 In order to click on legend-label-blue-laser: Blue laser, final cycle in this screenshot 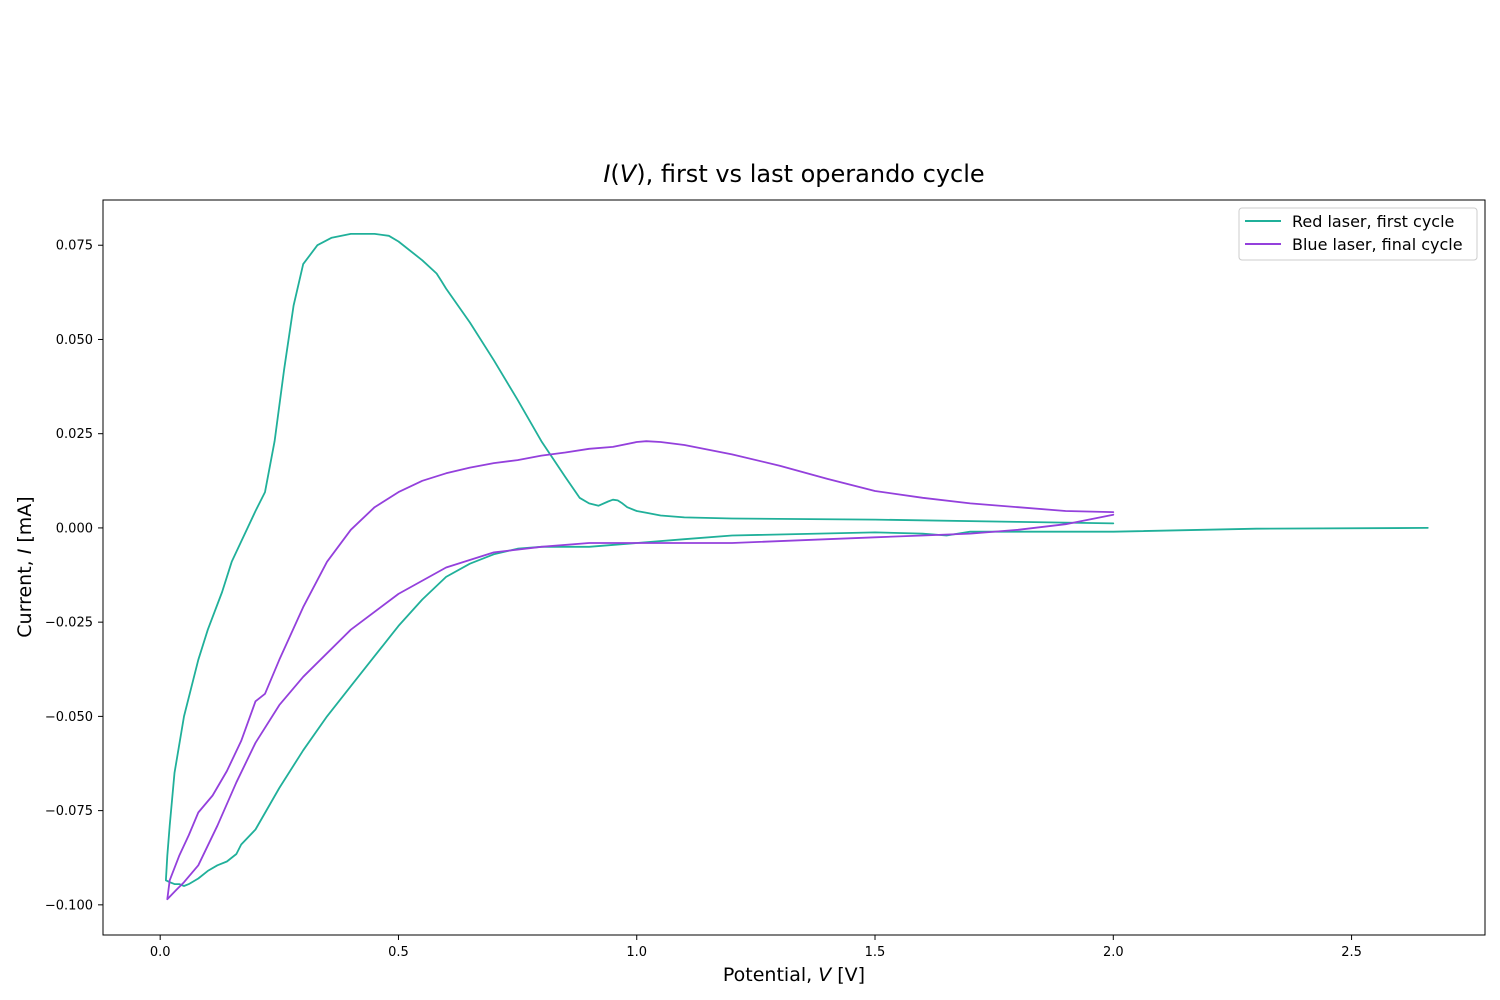, I will do `click(1377, 244)`.